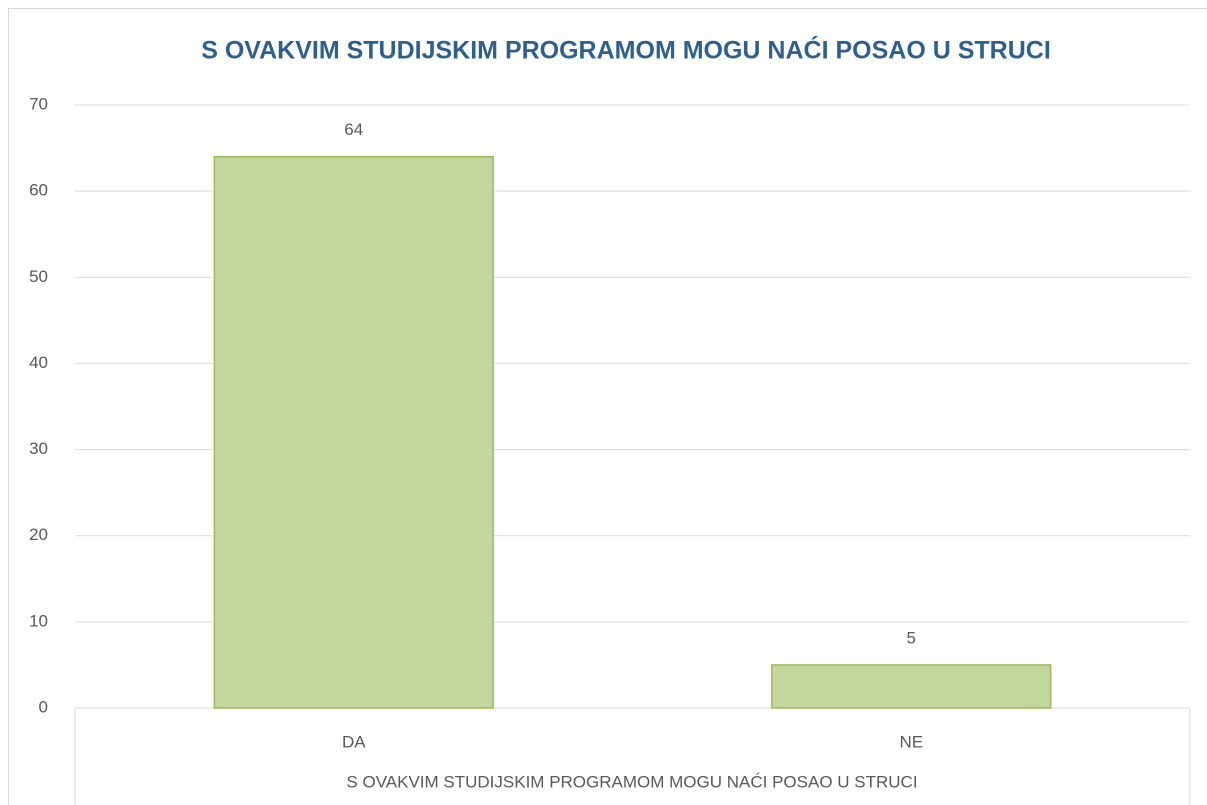 This screenshot has width=1207, height=805. What do you see at coordinates (911, 741) in the screenshot?
I see `x-tick-label: NE` at bounding box center [911, 741].